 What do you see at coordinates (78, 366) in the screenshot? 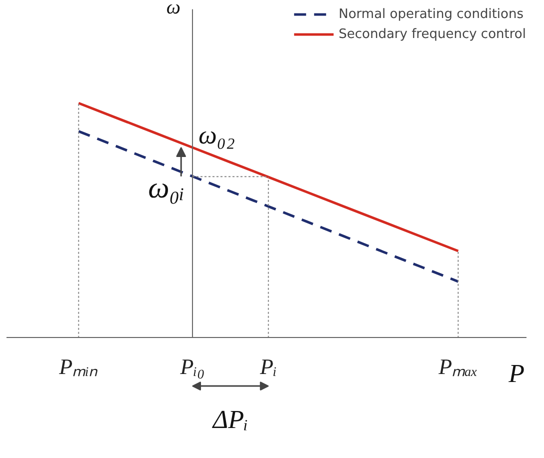
I see `x-tick-label: Pₘᵢₙ` at bounding box center [78, 366].